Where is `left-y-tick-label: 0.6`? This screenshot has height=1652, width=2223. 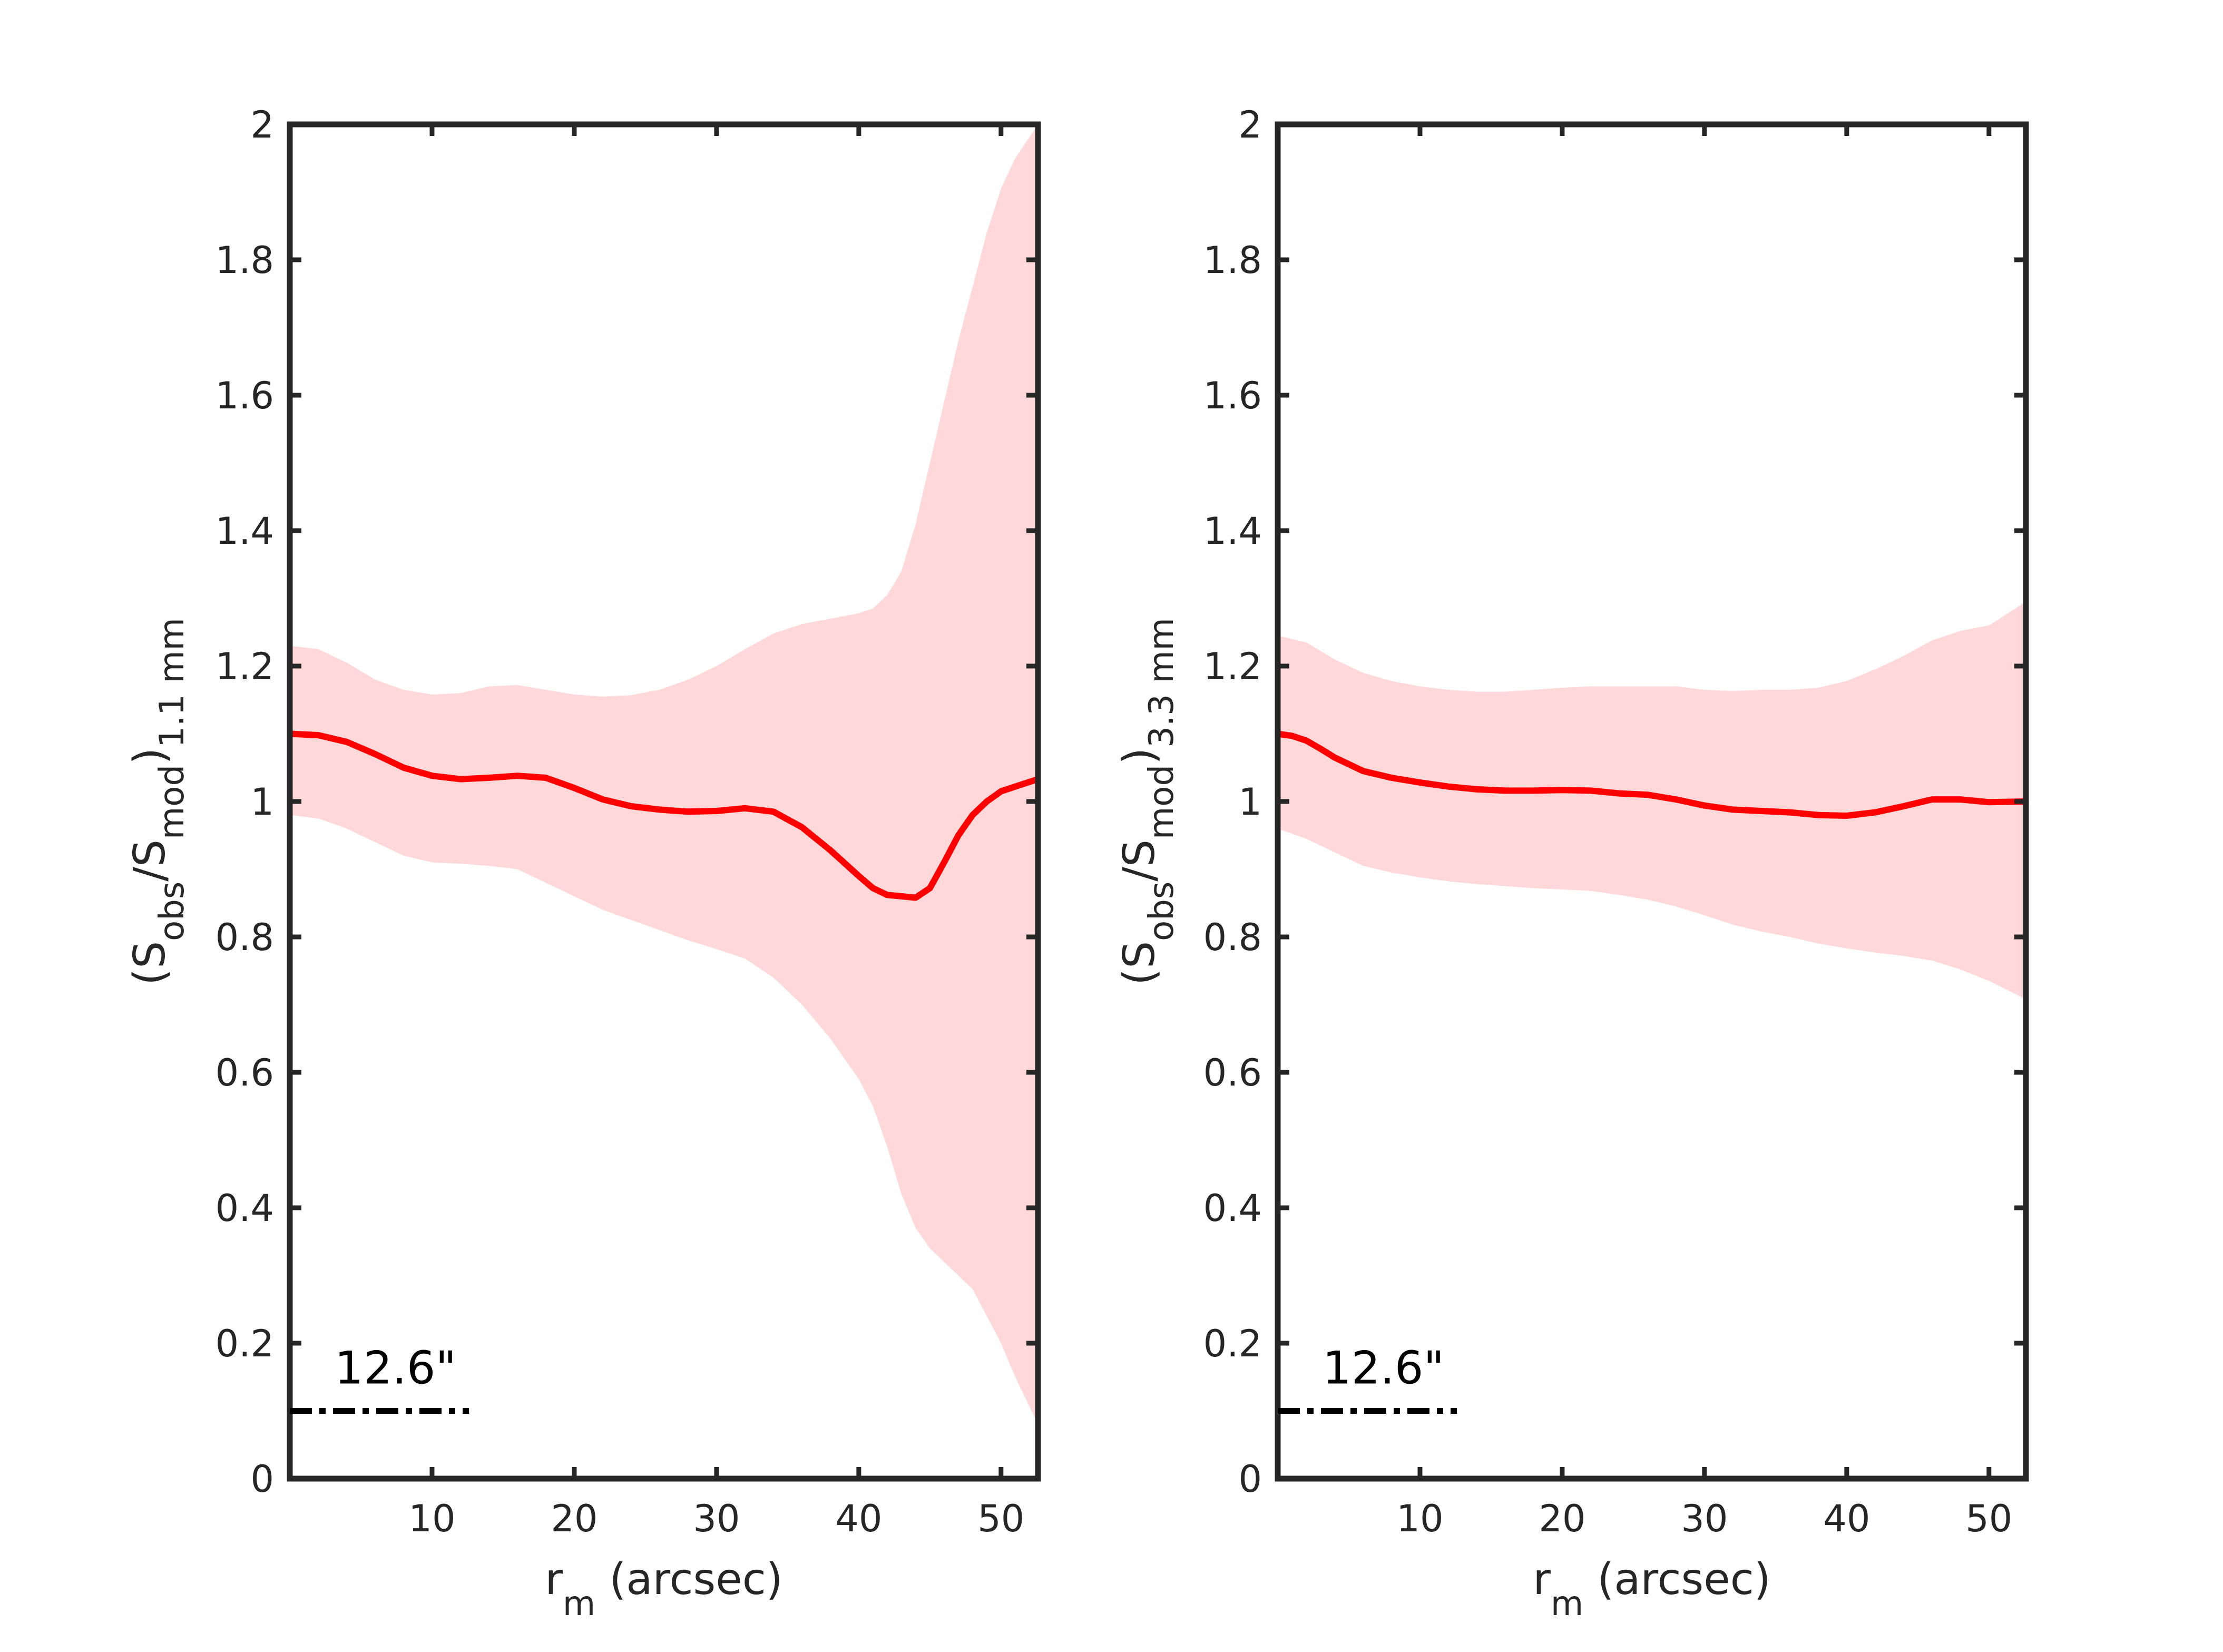
left-y-tick-label: 0.6 is located at coordinates (245, 1072).